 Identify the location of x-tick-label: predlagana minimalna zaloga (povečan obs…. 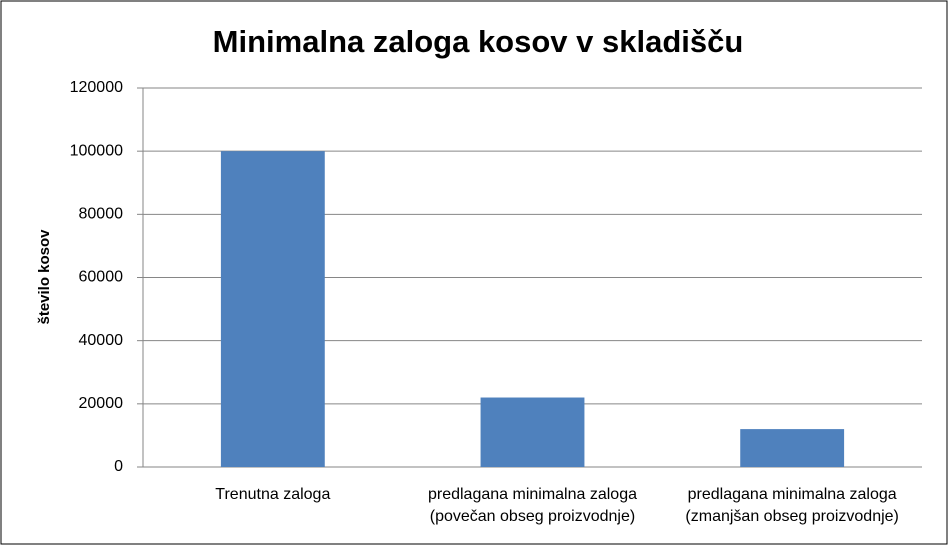
(532, 505).